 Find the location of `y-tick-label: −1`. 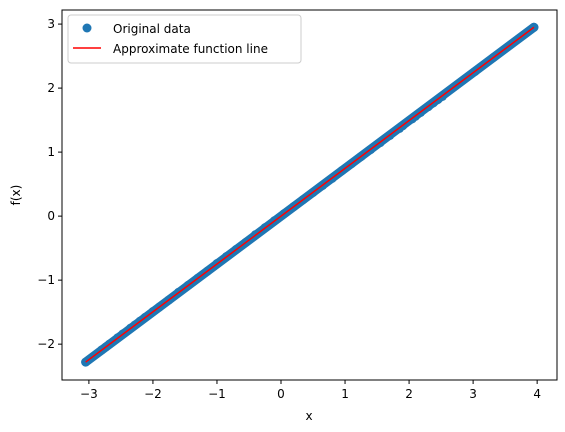

y-tick-label: −1 is located at coordinates (46, 280).